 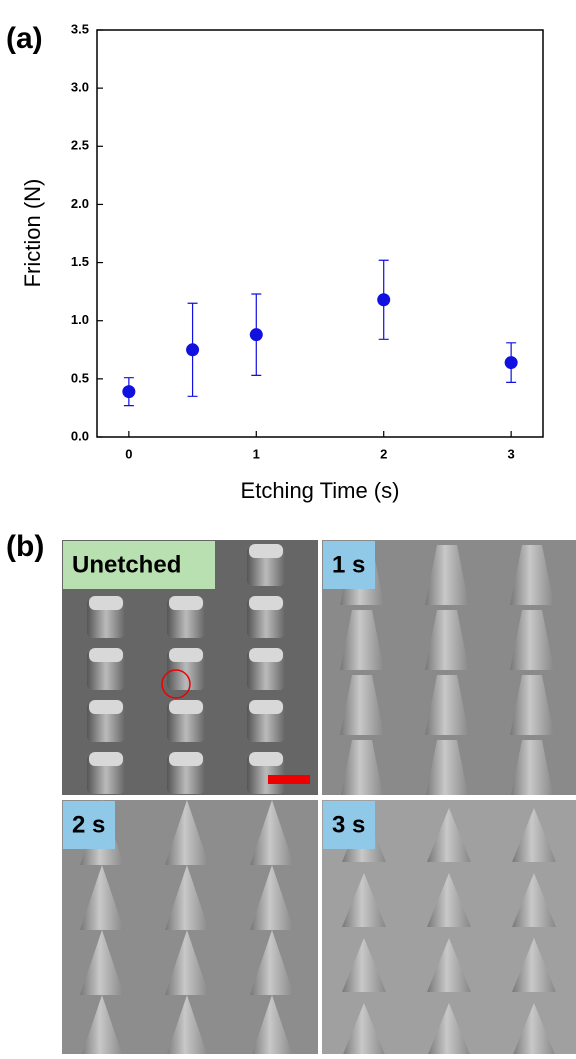 What do you see at coordinates (80, 203) in the screenshot?
I see `y-tick-label: 2.0` at bounding box center [80, 203].